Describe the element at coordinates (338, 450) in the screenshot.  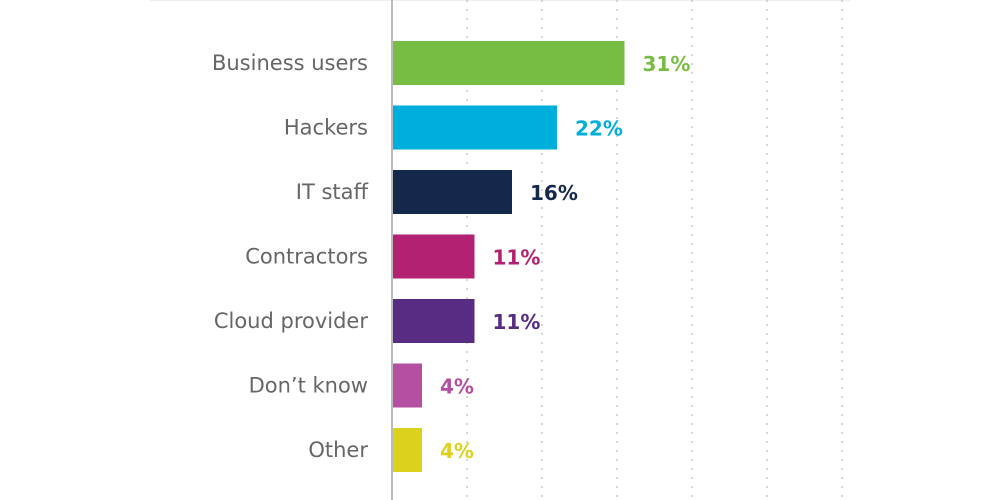
I see `category-label: Other` at that location.